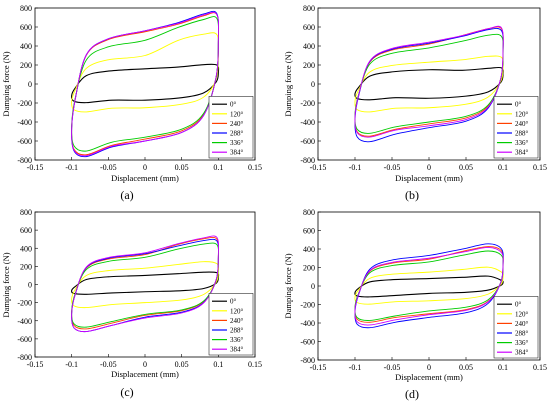  I want to click on panel-a-y-ticks: -800 -600 -400 -200 0 200 400 600 800, so click(27, 84).